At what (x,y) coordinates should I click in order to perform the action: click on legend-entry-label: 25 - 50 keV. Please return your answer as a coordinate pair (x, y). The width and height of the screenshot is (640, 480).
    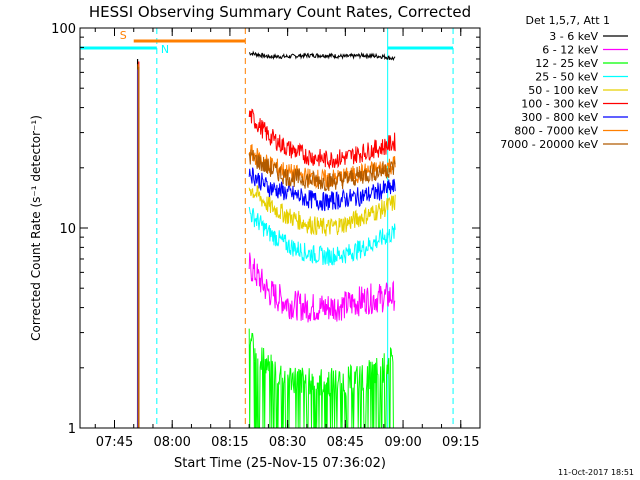
    Looking at the image, I should click on (566, 77).